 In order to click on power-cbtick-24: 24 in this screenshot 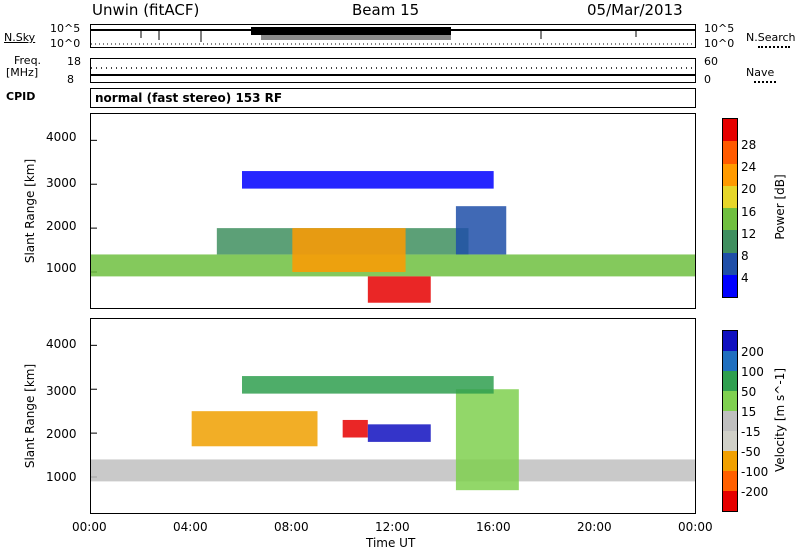, I will do `click(749, 167)`.